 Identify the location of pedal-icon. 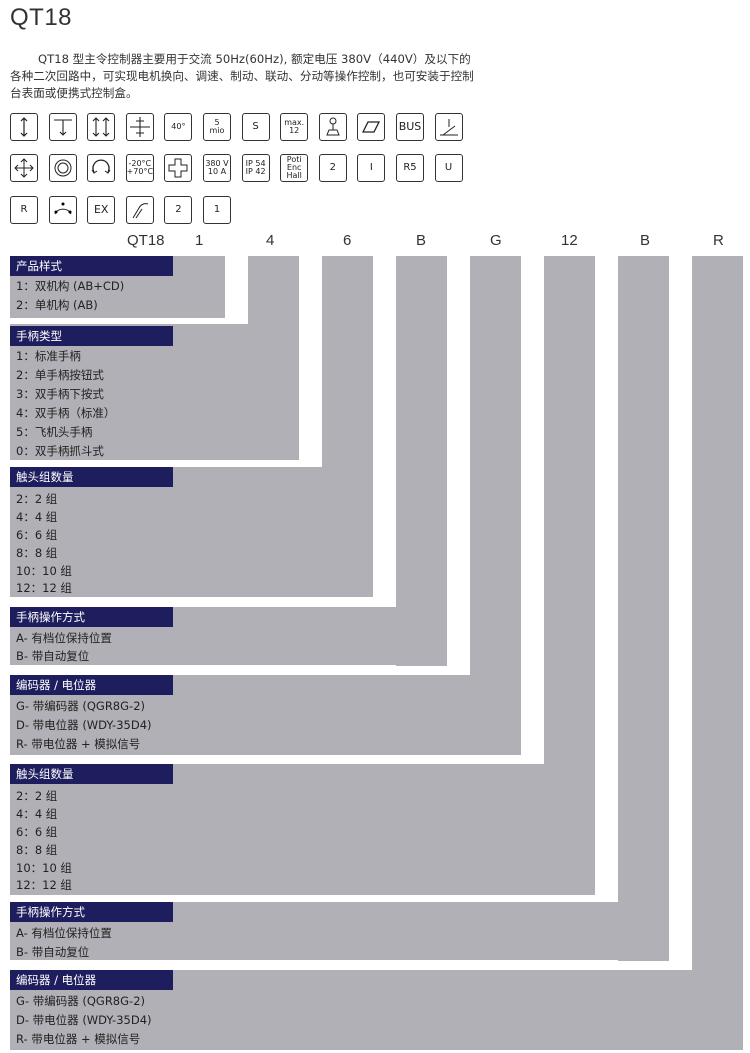
(448, 127).